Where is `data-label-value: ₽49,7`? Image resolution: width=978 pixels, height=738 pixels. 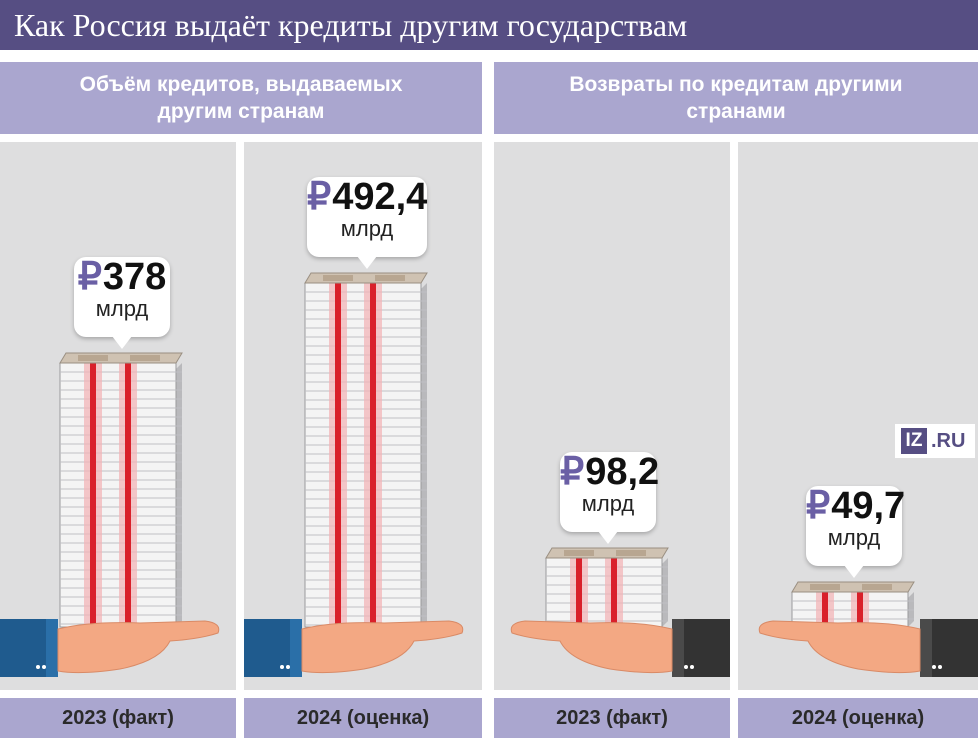 data-label-value: ₽49,7 is located at coordinates (856, 506).